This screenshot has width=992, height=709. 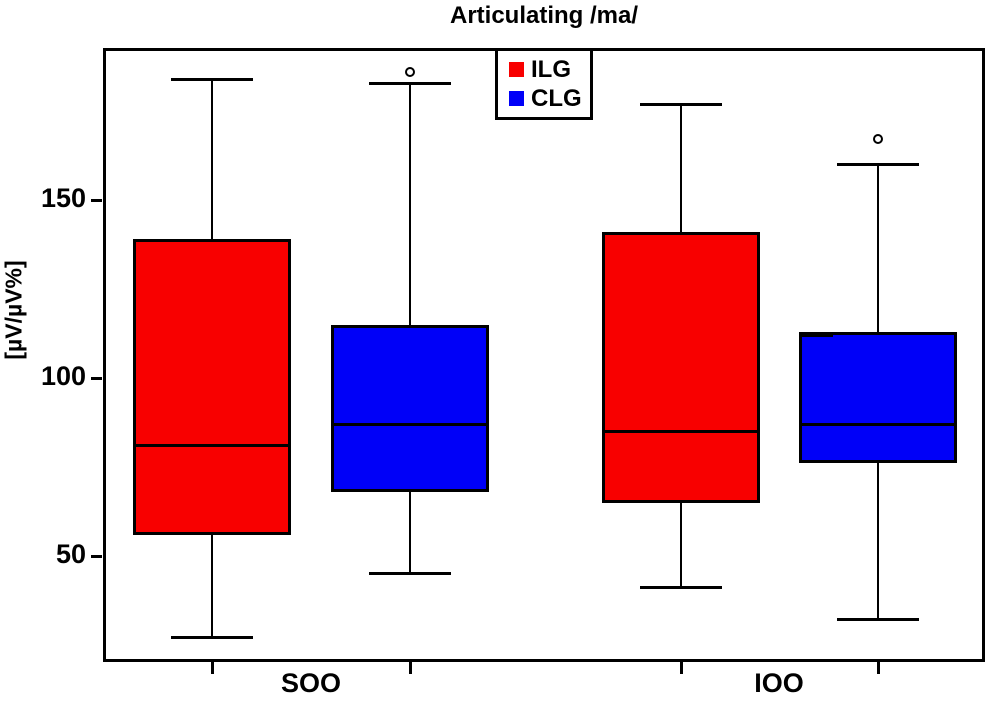 I want to click on whisker-lower-ILG-SOO, so click(x=212, y=586).